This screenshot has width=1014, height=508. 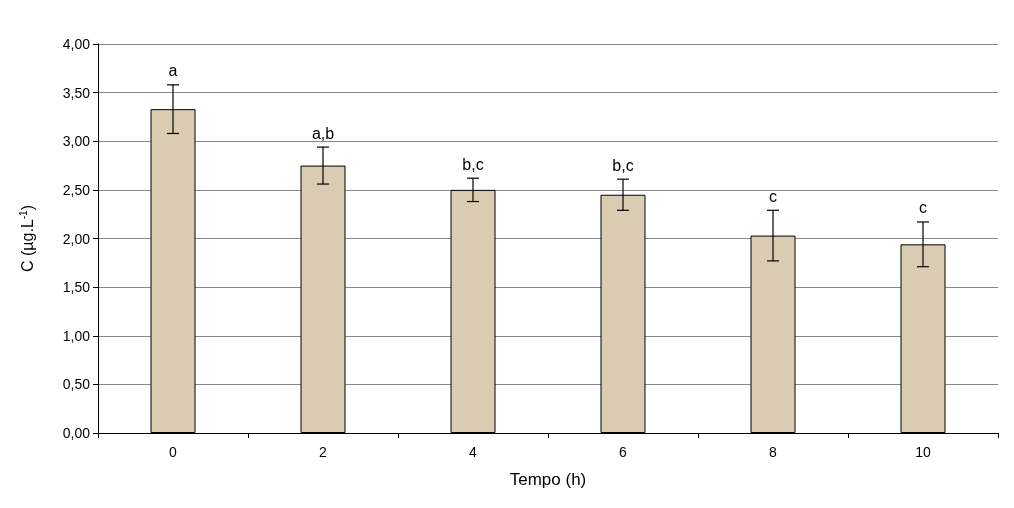 I want to click on x-tick-label: 4, so click(x=473, y=452).